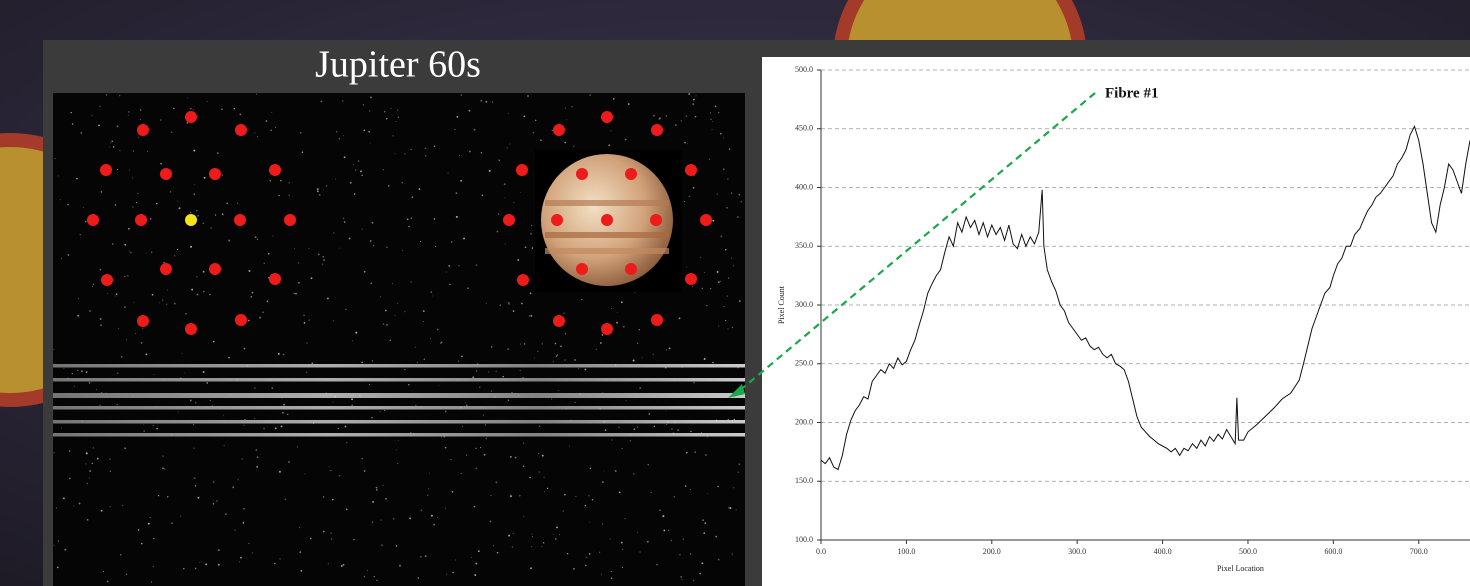 The image size is (1470, 586). Describe the element at coordinates (398, 65) in the screenshot. I see `slide-title: Jupiter 60s` at that location.